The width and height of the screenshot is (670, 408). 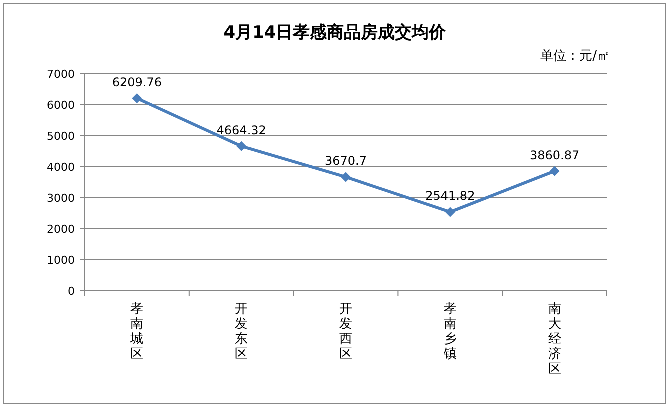 I want to click on y-tick-label: 1000, so click(x=61, y=260).